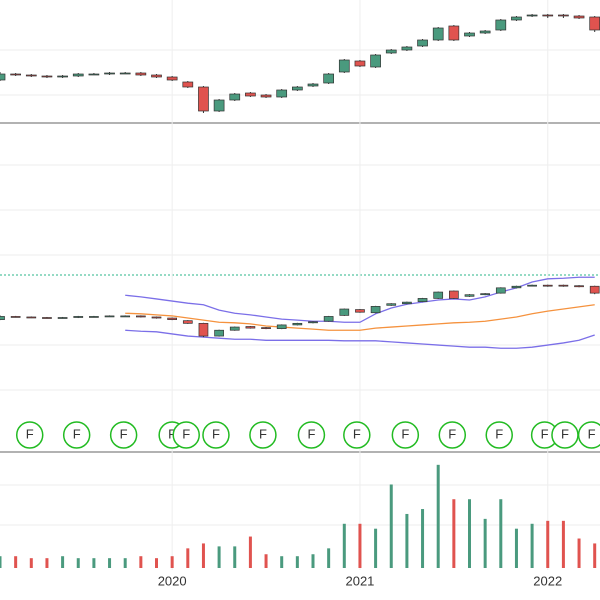 The width and height of the screenshot is (600, 600). I want to click on band-line, so click(360, 317).